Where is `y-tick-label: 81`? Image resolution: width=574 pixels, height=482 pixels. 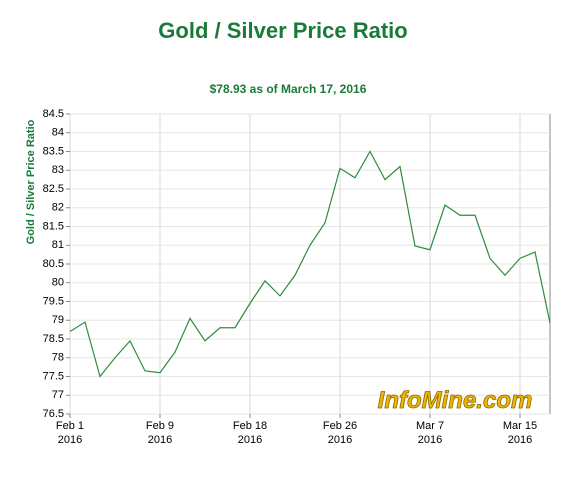
y-tick-label: 81 is located at coordinates (58, 245).